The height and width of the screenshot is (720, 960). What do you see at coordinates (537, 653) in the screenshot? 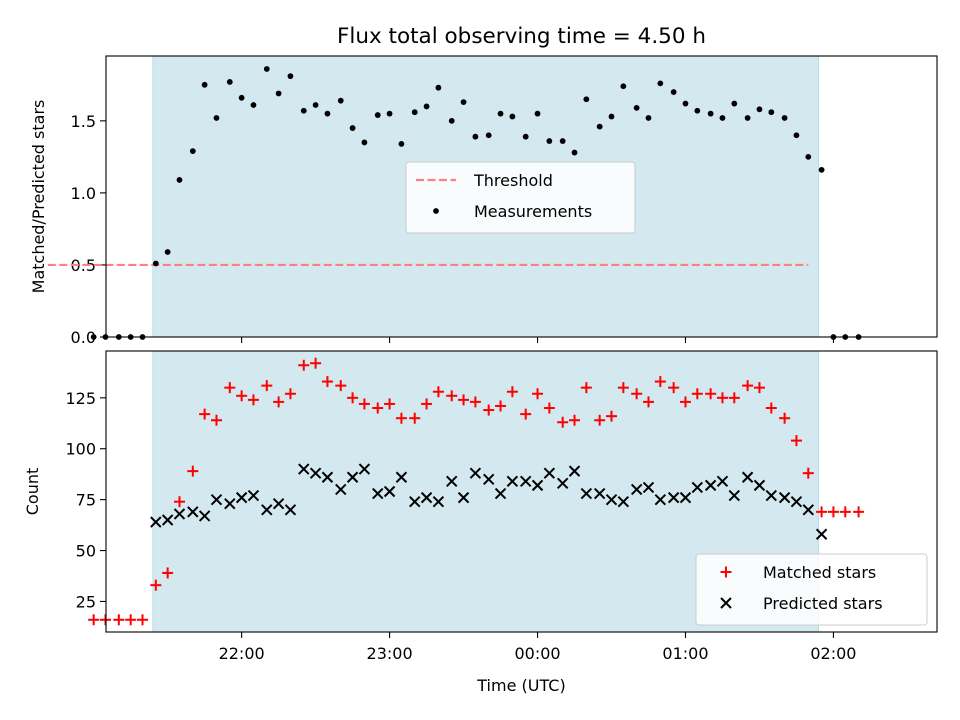
I see `count-xtick-label: 00:00` at bounding box center [537, 653].